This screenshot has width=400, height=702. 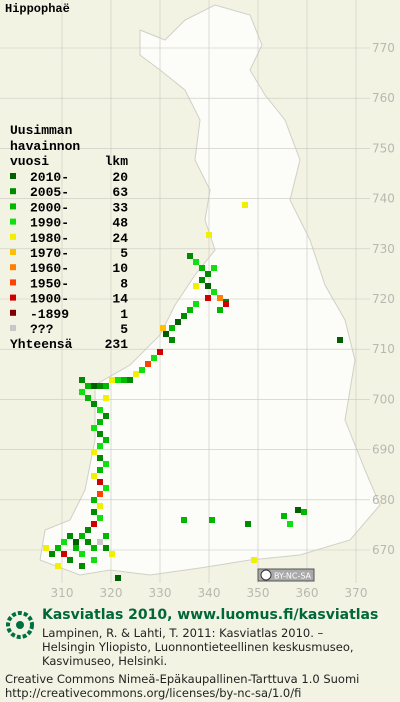 What do you see at coordinates (124, 253) in the screenshot?
I see `legend-count: 5` at bounding box center [124, 253].